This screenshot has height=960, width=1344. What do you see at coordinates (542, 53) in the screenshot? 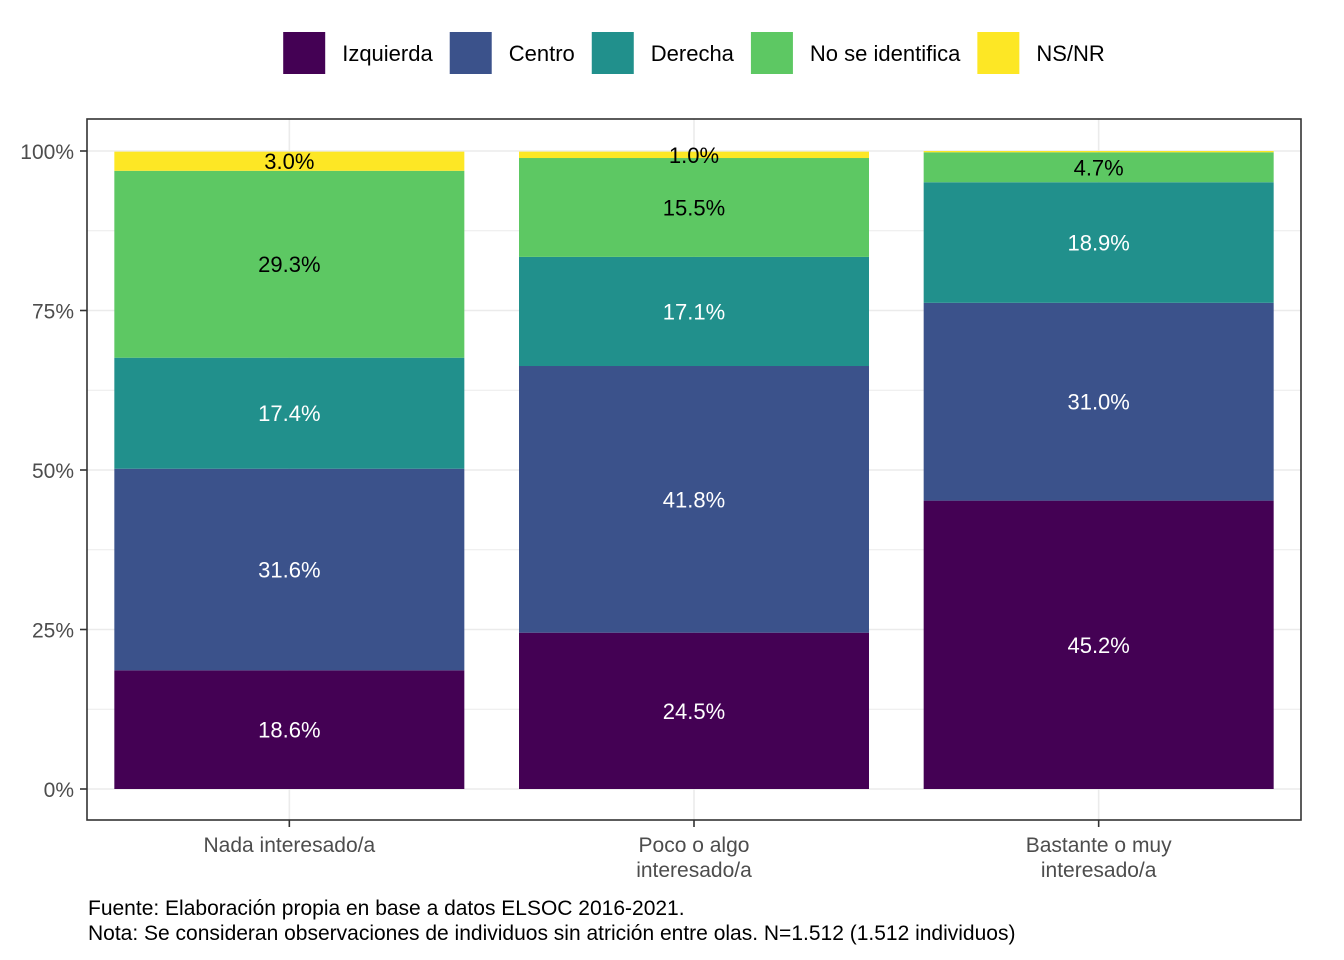
I see `legend-label: Centro` at bounding box center [542, 53].